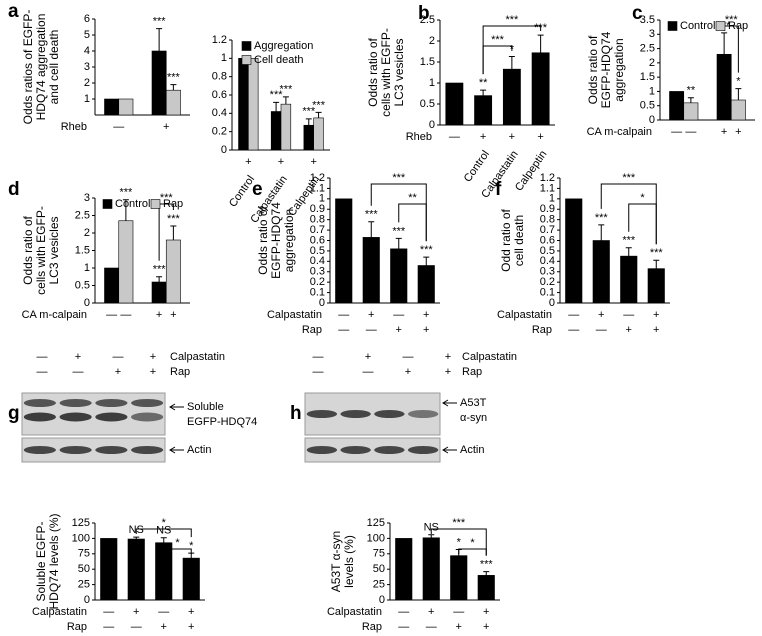 This screenshot has width=762, height=636. I want to click on panel-label: d, so click(14, 189).